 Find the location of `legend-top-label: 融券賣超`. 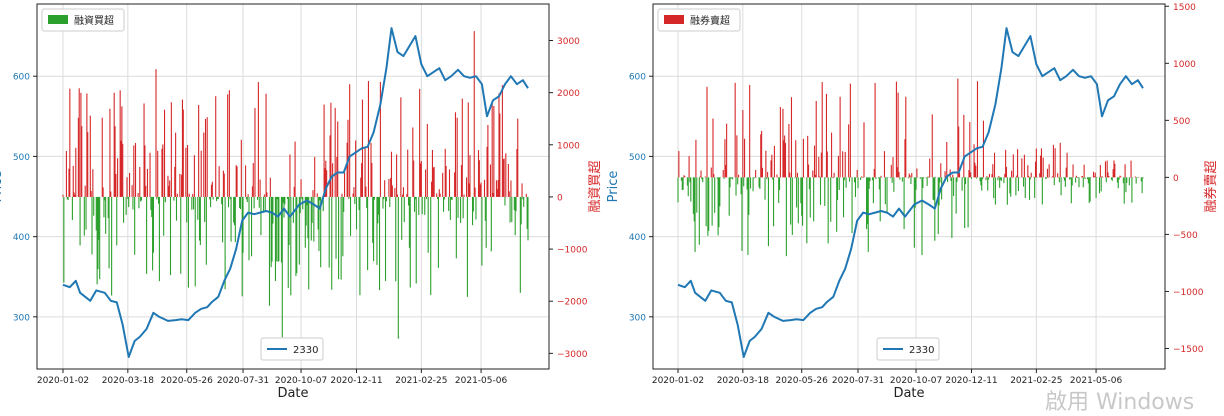

legend-top-label: 融券賣超 is located at coordinates (710, 20).